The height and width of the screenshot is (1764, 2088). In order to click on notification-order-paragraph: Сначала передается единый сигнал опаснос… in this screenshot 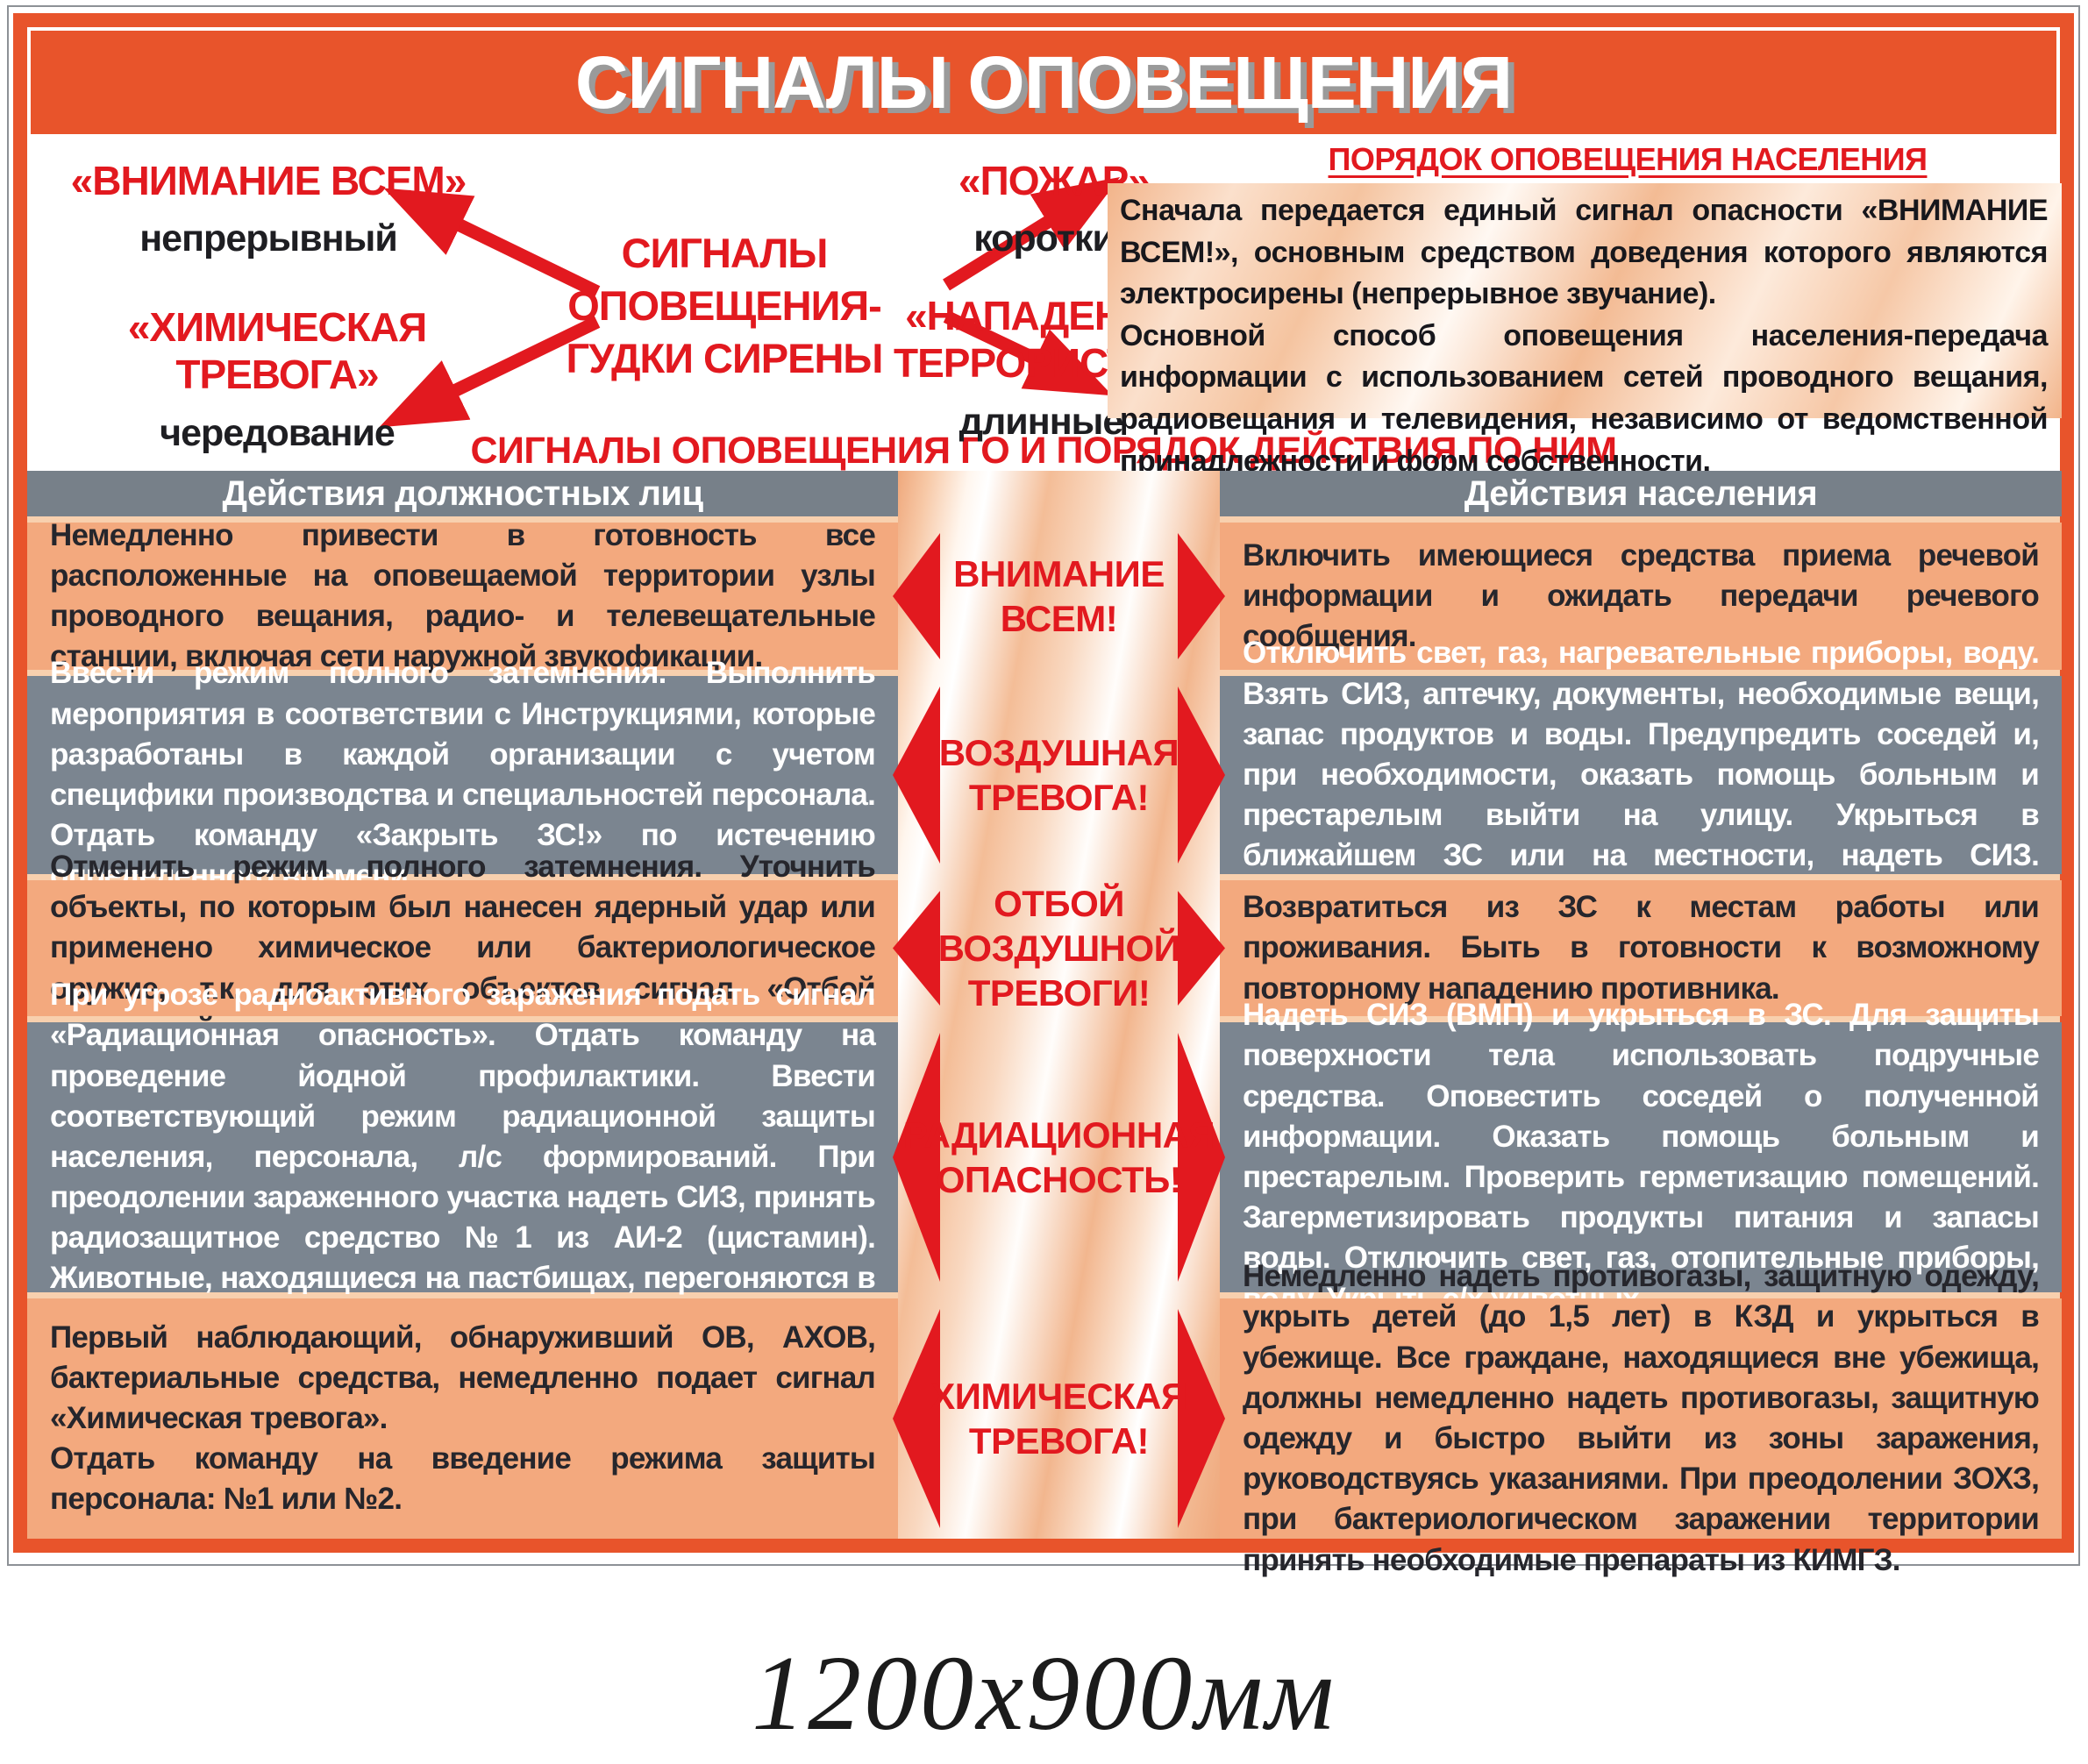, I will do `click(1584, 252)`.